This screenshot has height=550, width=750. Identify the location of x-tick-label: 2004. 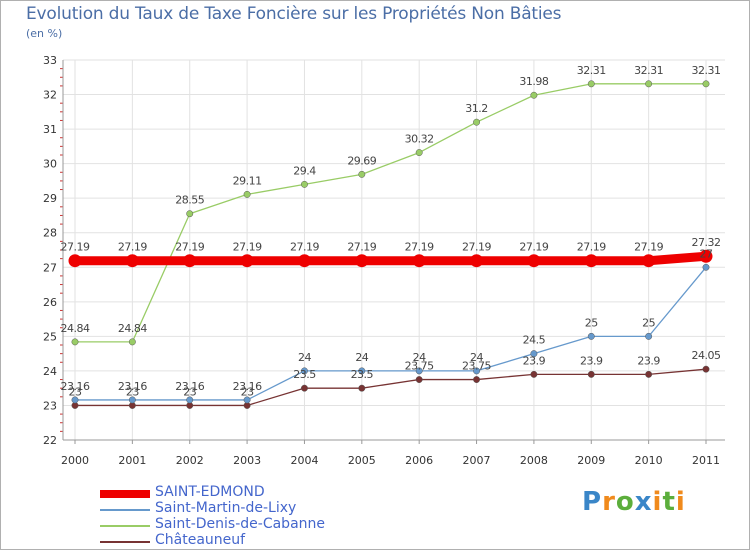
(304, 460).